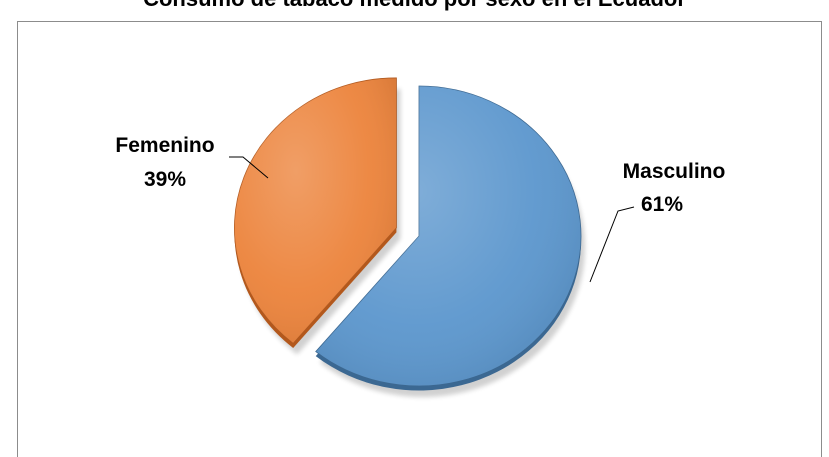 Image resolution: width=829 pixels, height=457 pixels. I want to click on slice-name-label-femenino: Femenino, so click(164, 145).